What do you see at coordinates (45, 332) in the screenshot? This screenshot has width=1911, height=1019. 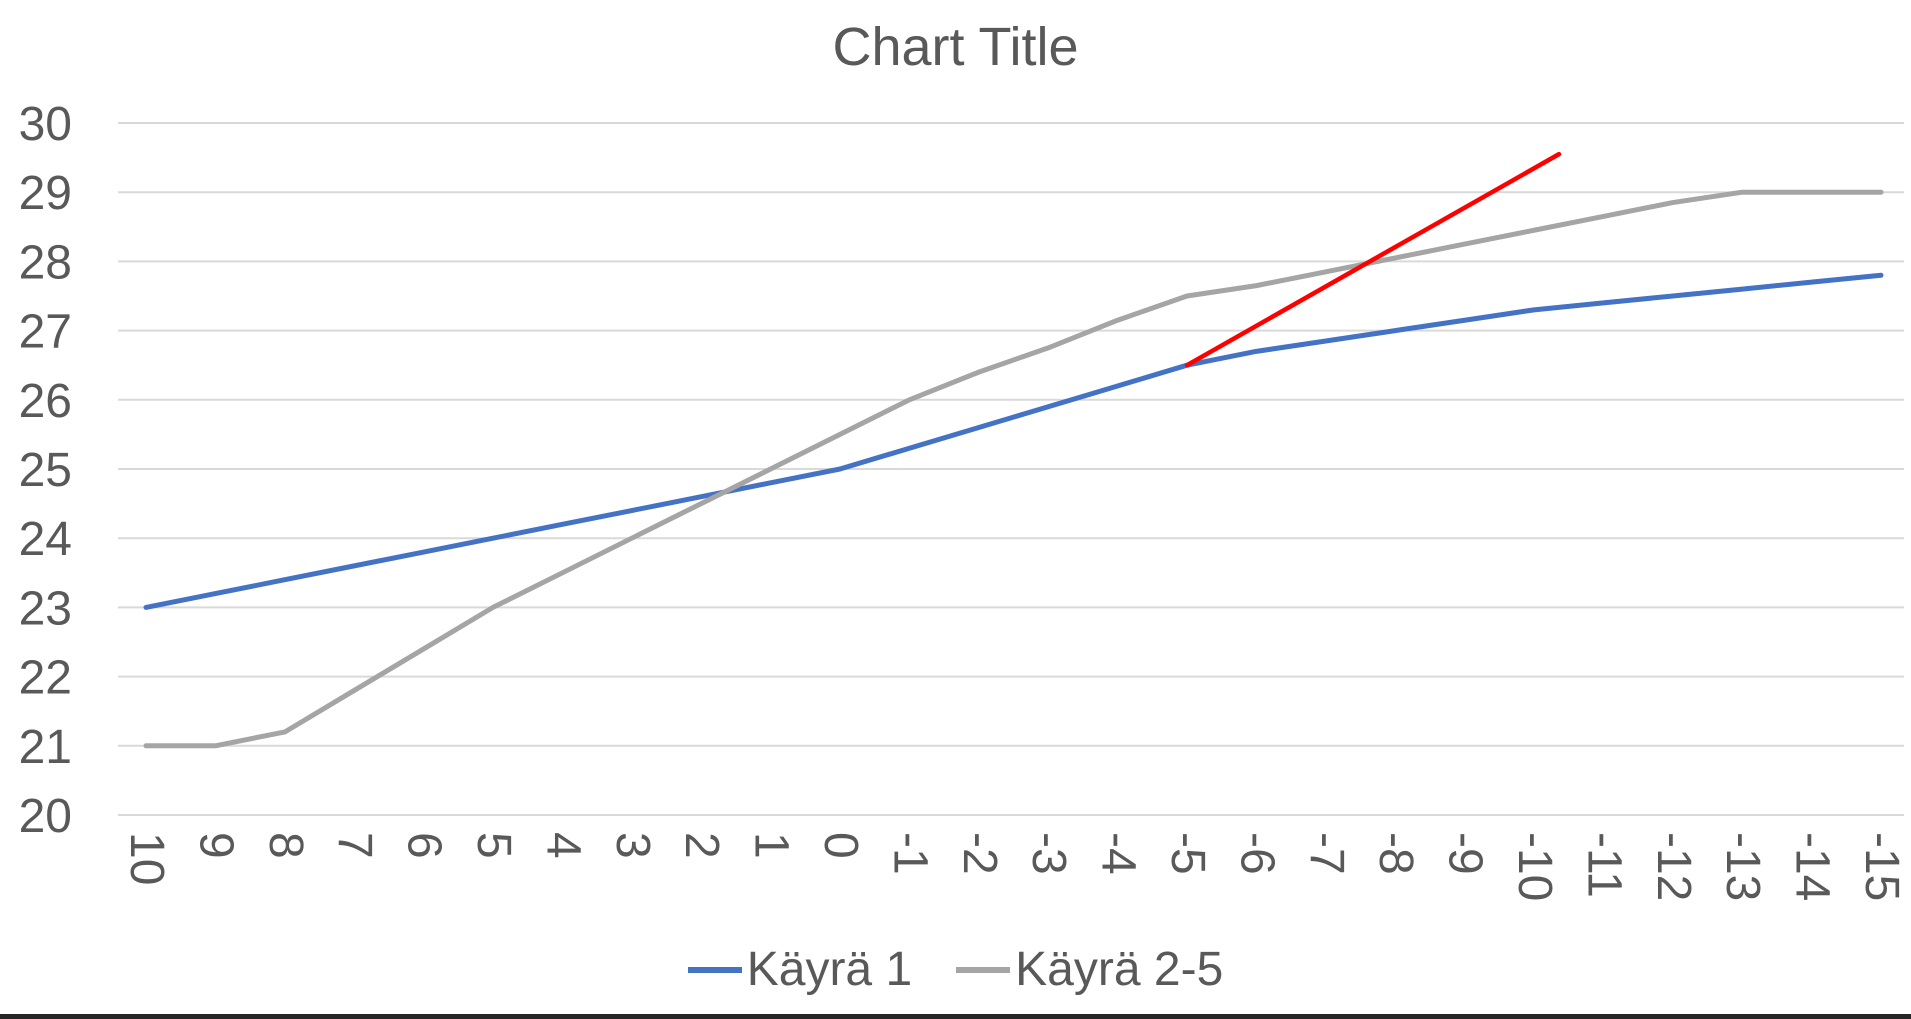 I see `y-axis-tick-label: 27` at bounding box center [45, 332].